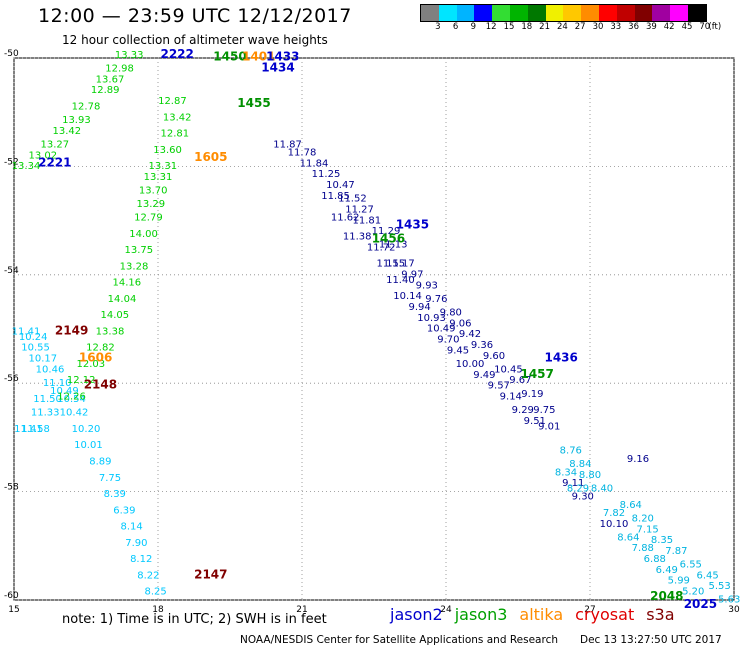 The height and width of the screenshot is (650, 740). Describe the element at coordinates (509, 27) in the screenshot. I see `color-scale-label: 15` at that location.